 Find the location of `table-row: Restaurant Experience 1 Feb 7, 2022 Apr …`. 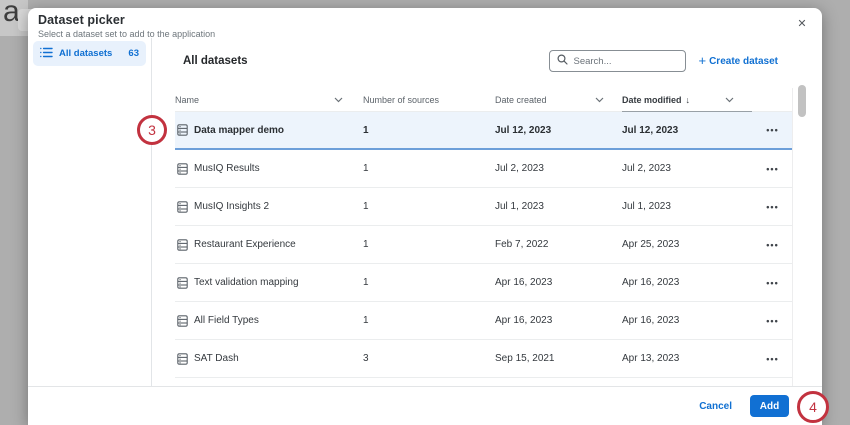

table-row: Restaurant Experience 1 Feb 7, 2022 Apr … is located at coordinates (483, 245).